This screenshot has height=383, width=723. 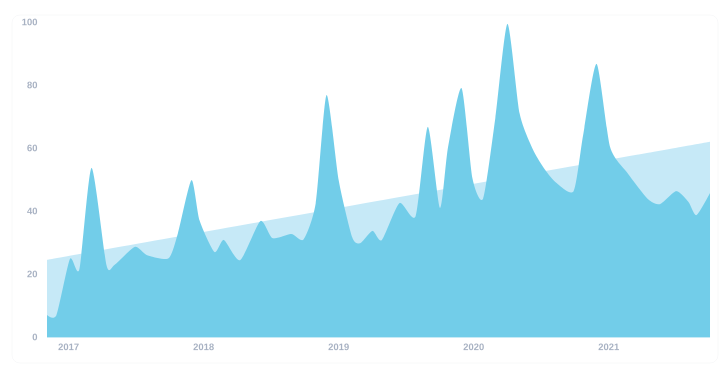 I want to click on x-tick-label: 2017, so click(x=68, y=347).